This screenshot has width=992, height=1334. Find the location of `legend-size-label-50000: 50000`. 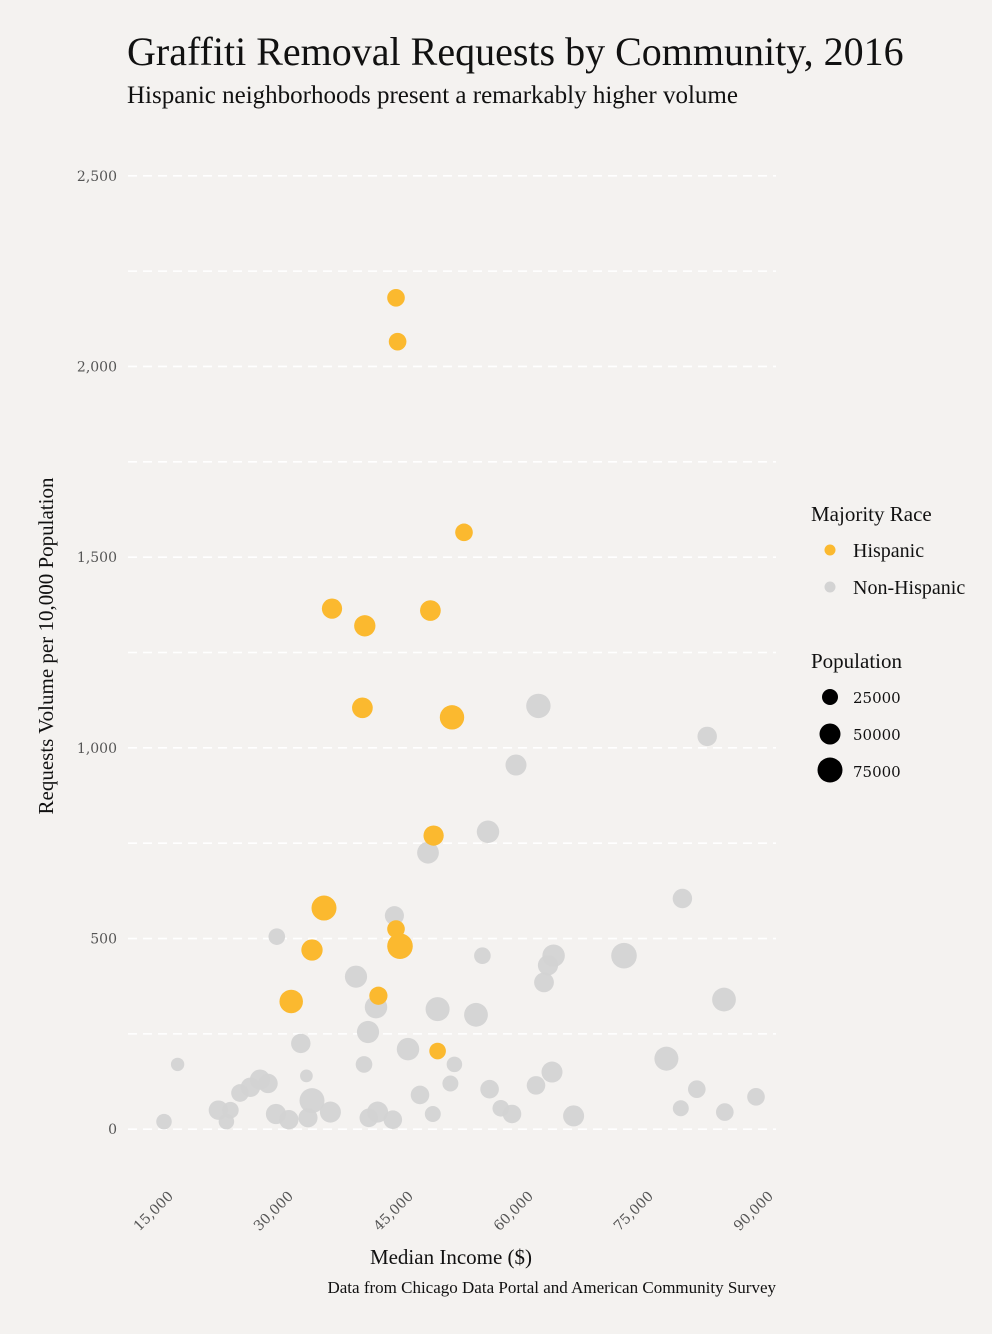

legend-size-label-50000: 50000 is located at coordinates (877, 735).